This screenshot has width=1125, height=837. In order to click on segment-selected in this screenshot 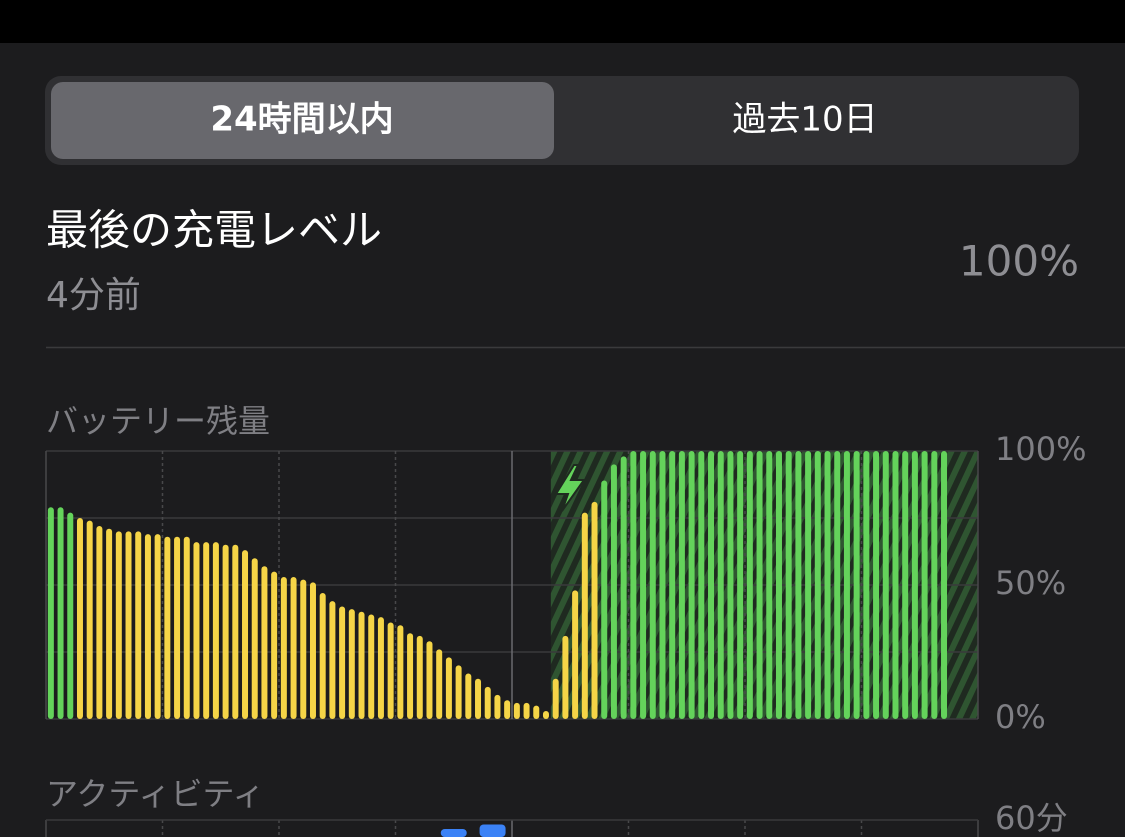, I will do `click(302, 120)`.